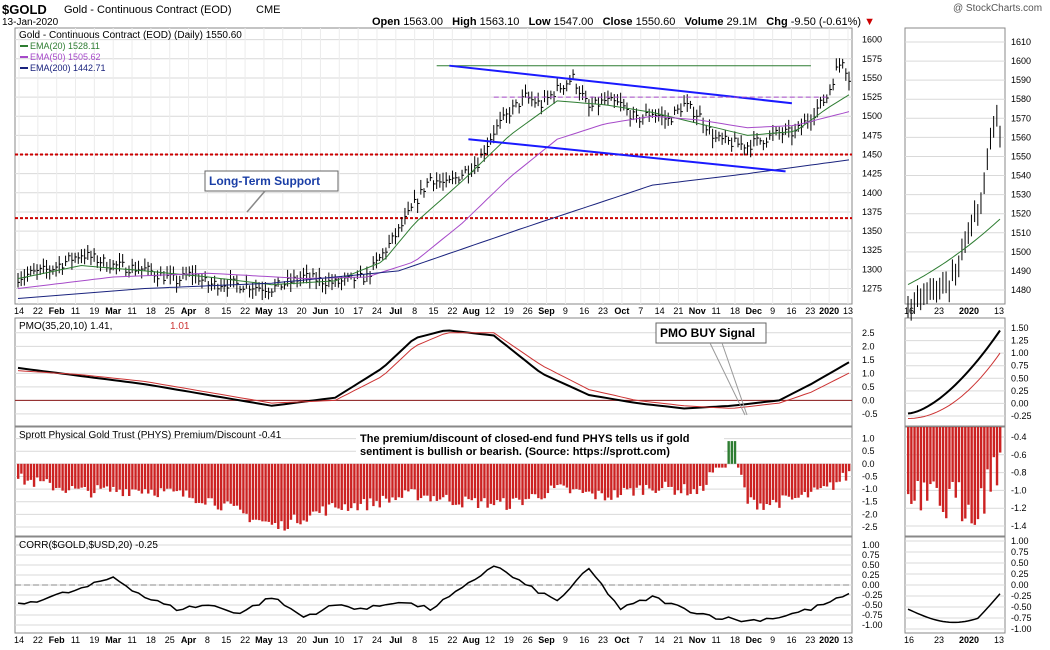 The image size is (1050, 650). Describe the element at coordinates (1019, 437) in the screenshot. I see `y-tick-label-right-phys: -0.4` at that location.